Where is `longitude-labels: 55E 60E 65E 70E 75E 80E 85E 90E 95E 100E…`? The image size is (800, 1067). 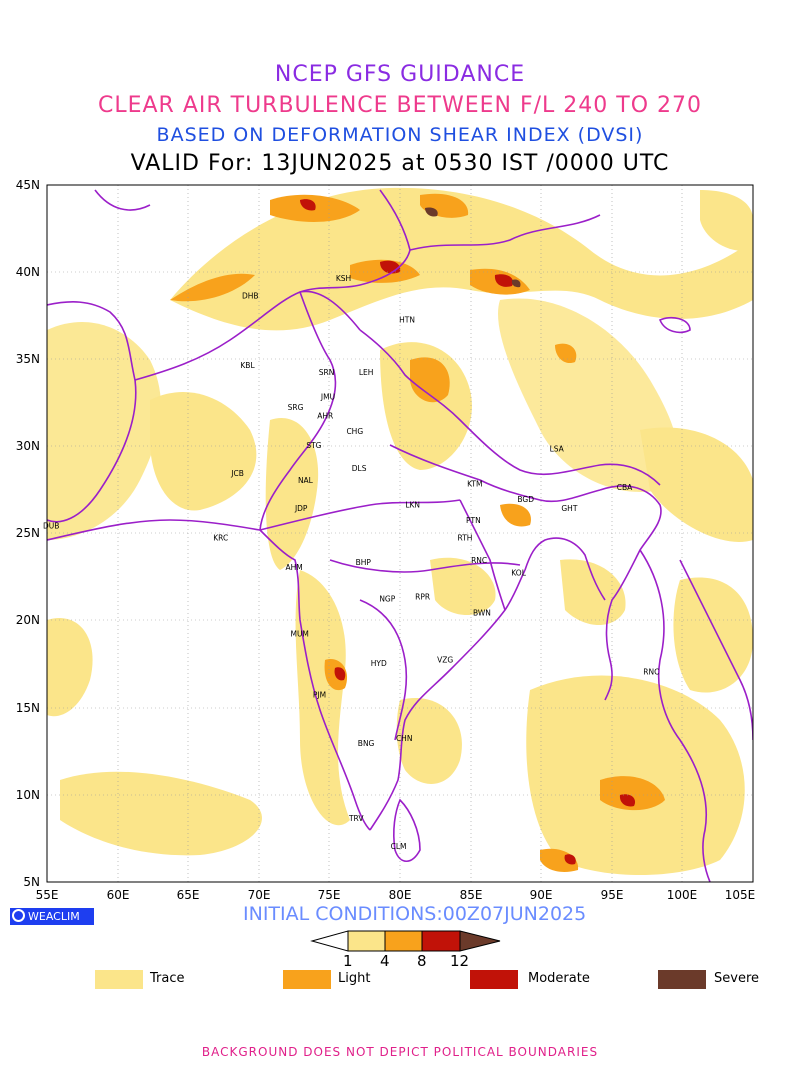
longitude-labels: 55E 60E 65E 70E 75E 80E 85E 90E 95E 100E… is located at coordinates (396, 895).